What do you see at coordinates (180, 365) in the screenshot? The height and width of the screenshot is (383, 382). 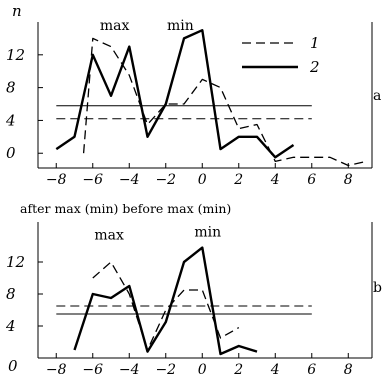 I see `panel-b-x-ticks: 0 −8 −6 −4 −2 0 2 4 6 8` at bounding box center [180, 365].